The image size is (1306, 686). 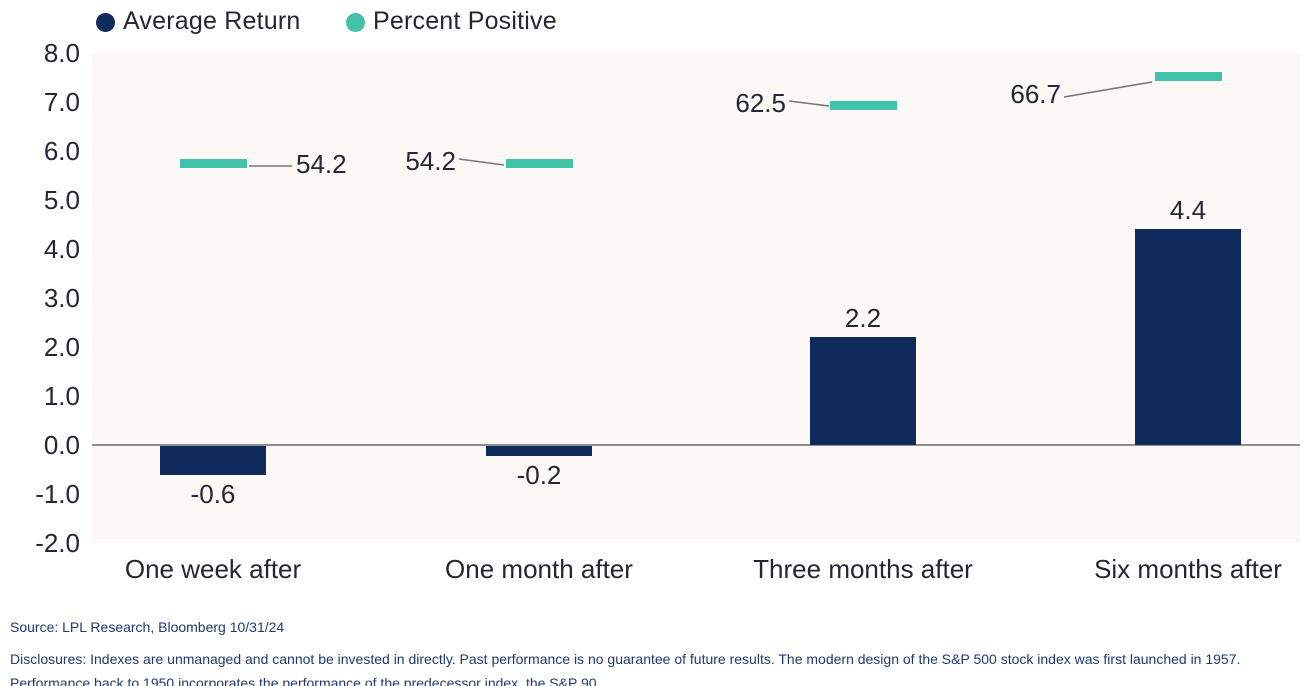 I want to click on y-tick-label: 6.0, so click(x=61, y=151).